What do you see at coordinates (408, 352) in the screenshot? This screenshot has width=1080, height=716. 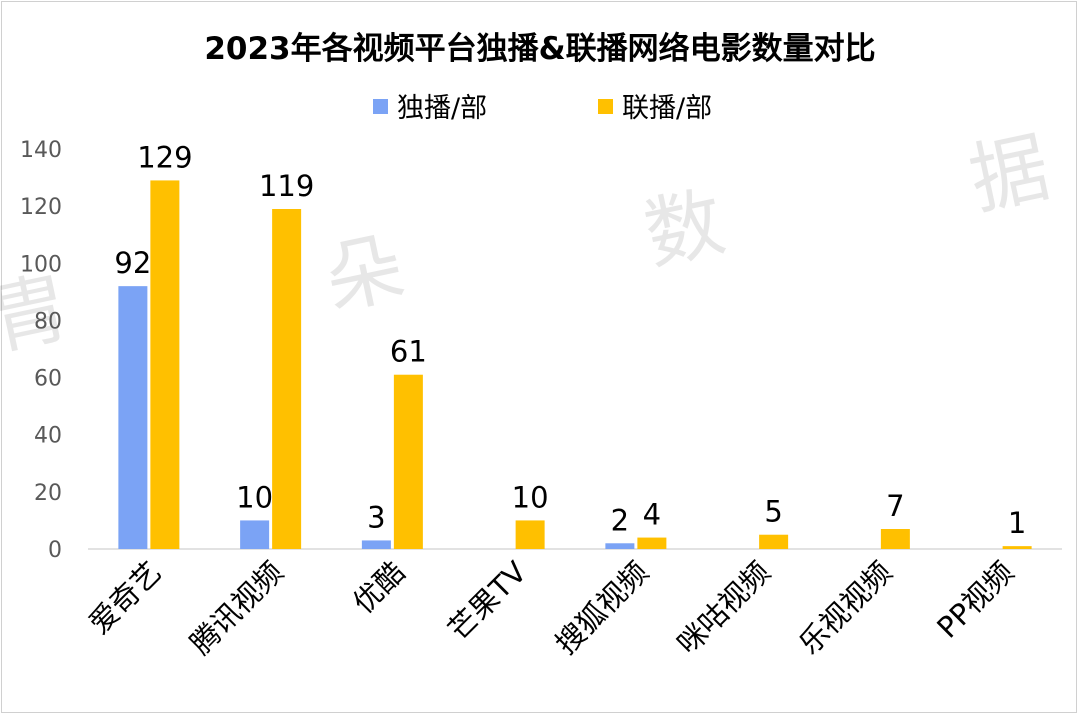 I see `data-label: 61` at bounding box center [408, 352].